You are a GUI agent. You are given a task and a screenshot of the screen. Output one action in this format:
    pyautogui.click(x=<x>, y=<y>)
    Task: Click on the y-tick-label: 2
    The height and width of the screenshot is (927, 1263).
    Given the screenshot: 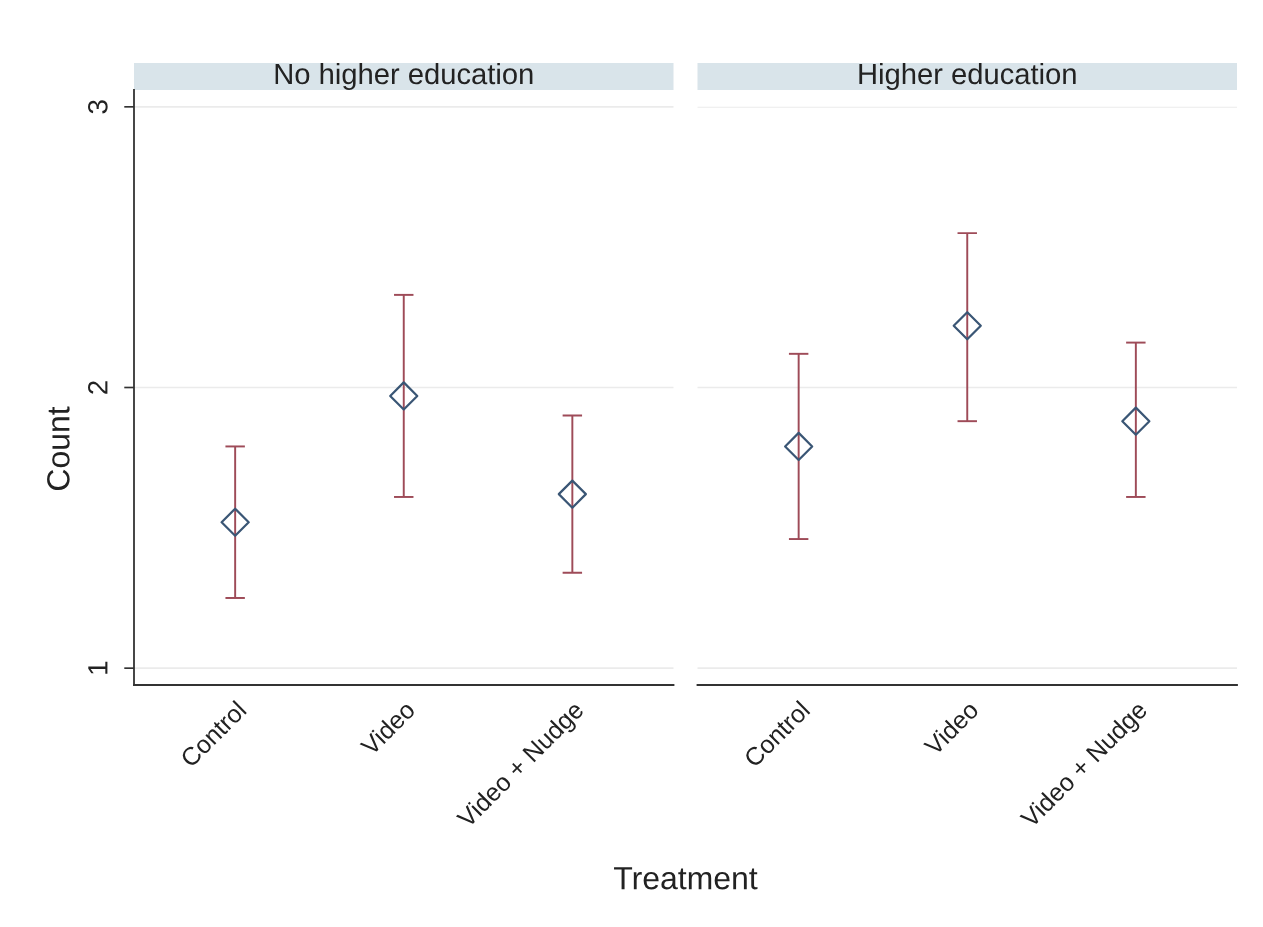 What is the action you would take?
    pyautogui.click(x=98, y=387)
    